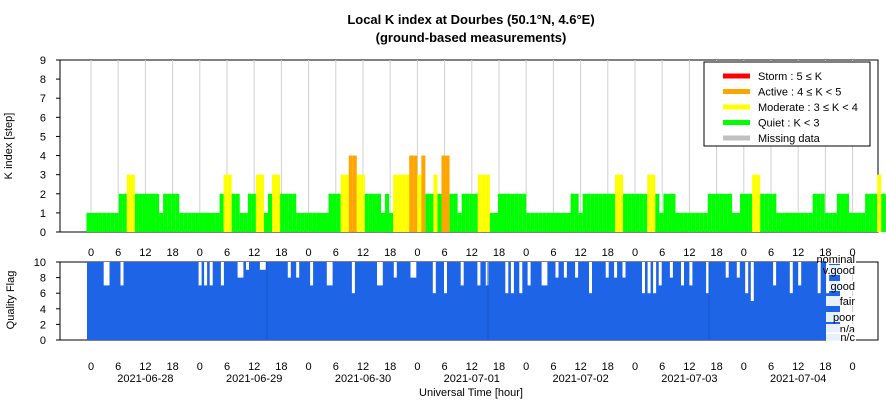 This screenshot has height=400, width=886. Describe the element at coordinates (43, 195) in the screenshot. I see `kindex-ytick-label: 2` at that location.